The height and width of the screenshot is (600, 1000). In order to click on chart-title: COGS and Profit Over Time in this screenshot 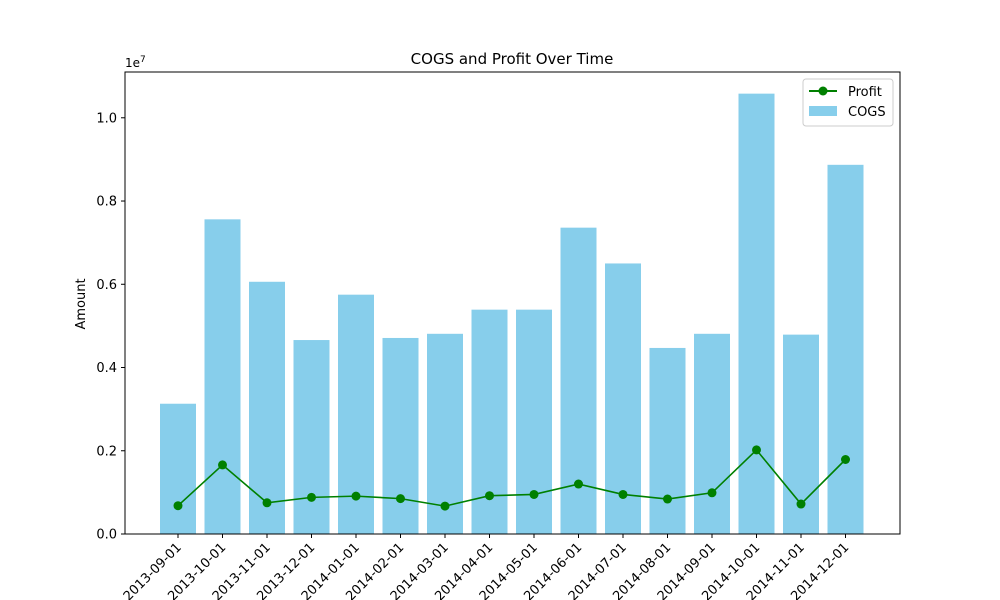, I will do `click(512, 59)`.